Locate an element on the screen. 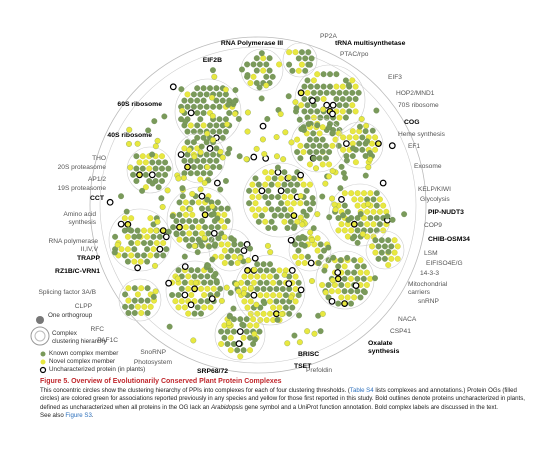 The width and height of the screenshot is (554, 450). complex-label: CHIB-OSM34 is located at coordinates (449, 239).